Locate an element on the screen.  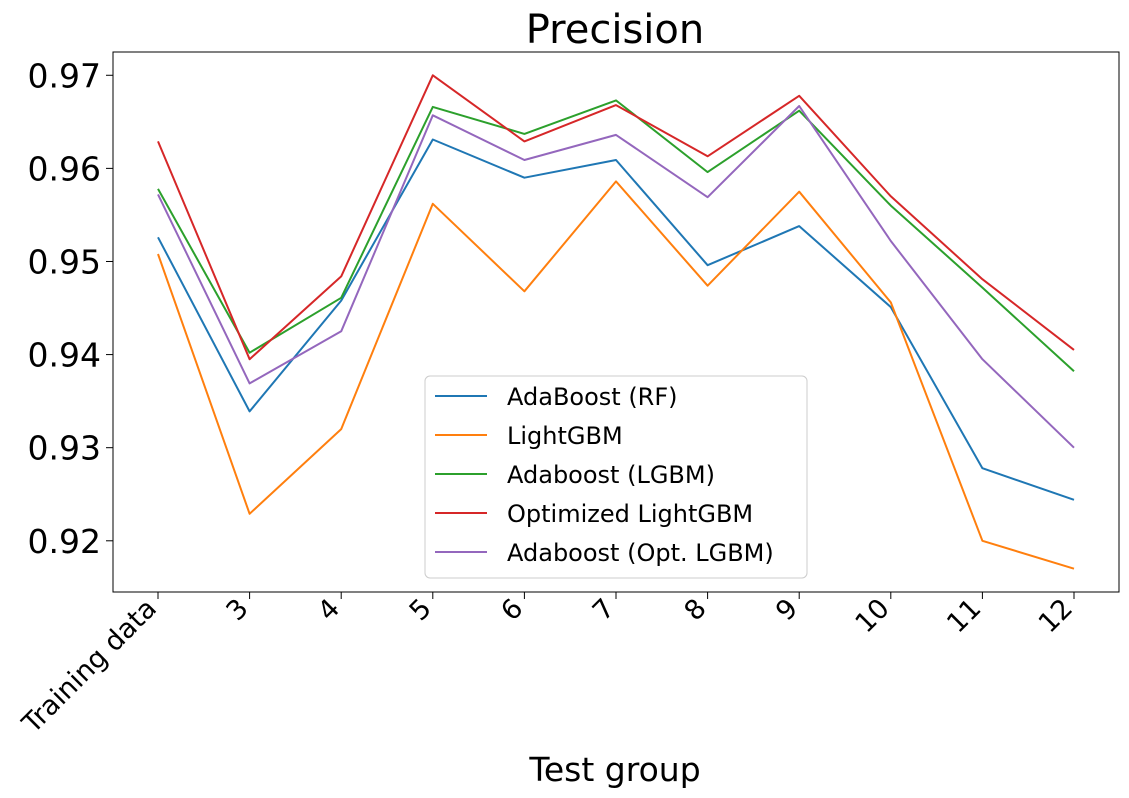
legend-box is located at coordinates (616, 477).